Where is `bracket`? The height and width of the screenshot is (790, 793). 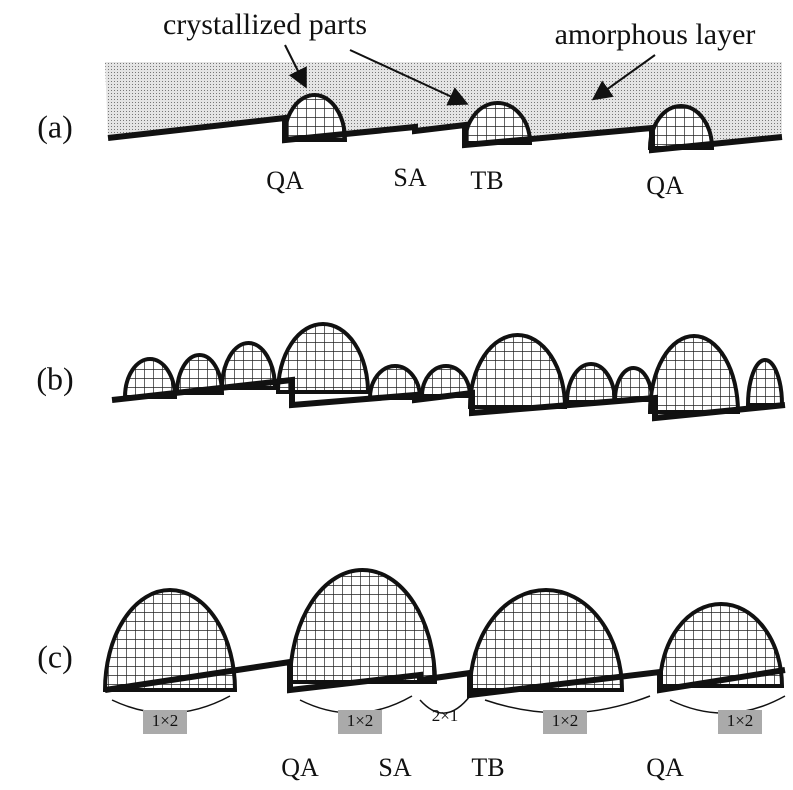 bracket is located at coordinates (445, 704).